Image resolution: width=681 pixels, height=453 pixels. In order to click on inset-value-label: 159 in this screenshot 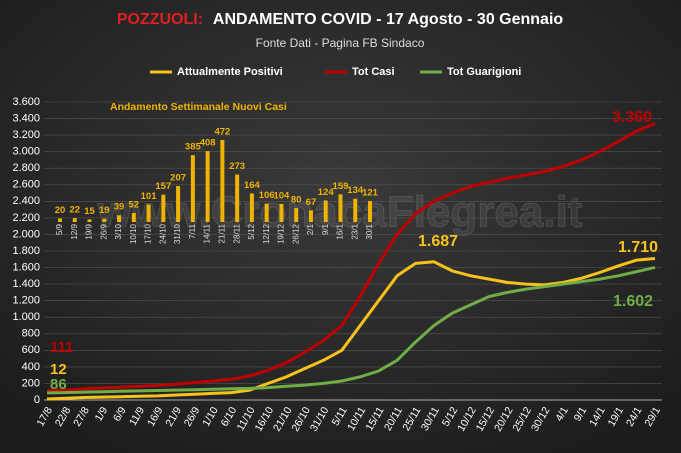, I will do `click(341, 186)`.